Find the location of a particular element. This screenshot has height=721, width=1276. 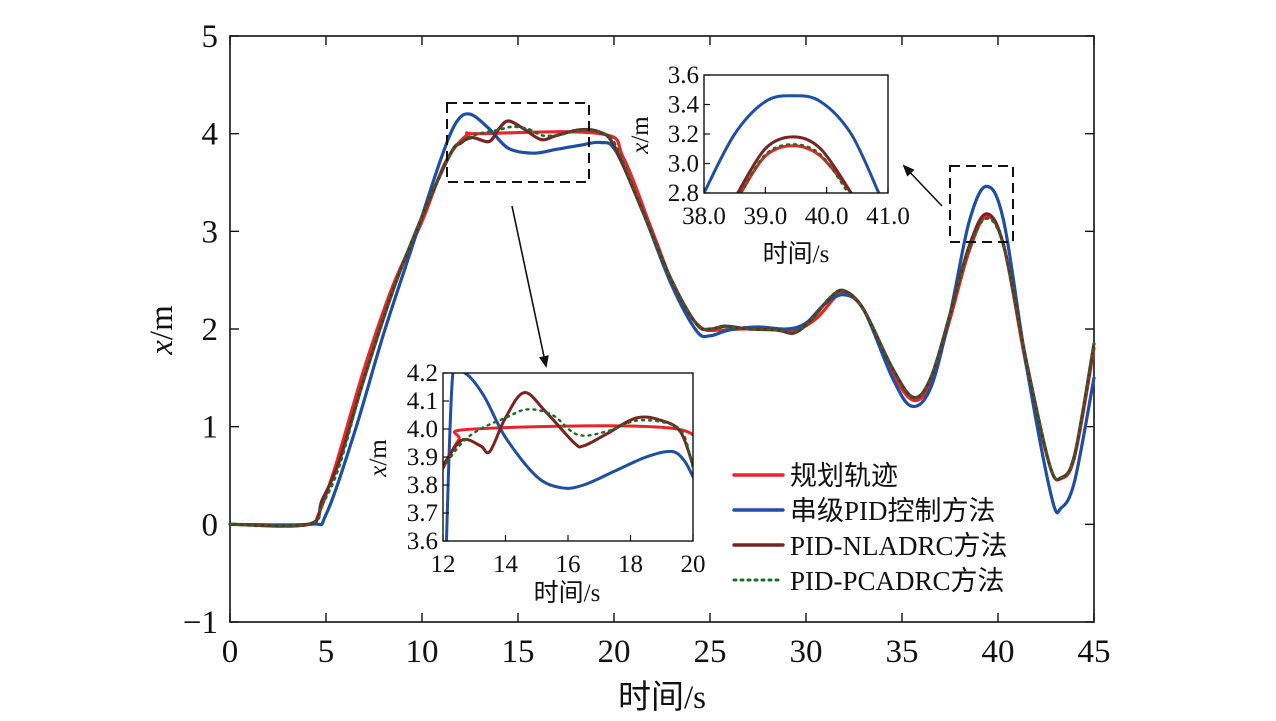

inset-y-tick-label: 3.2 is located at coordinates (683, 134).